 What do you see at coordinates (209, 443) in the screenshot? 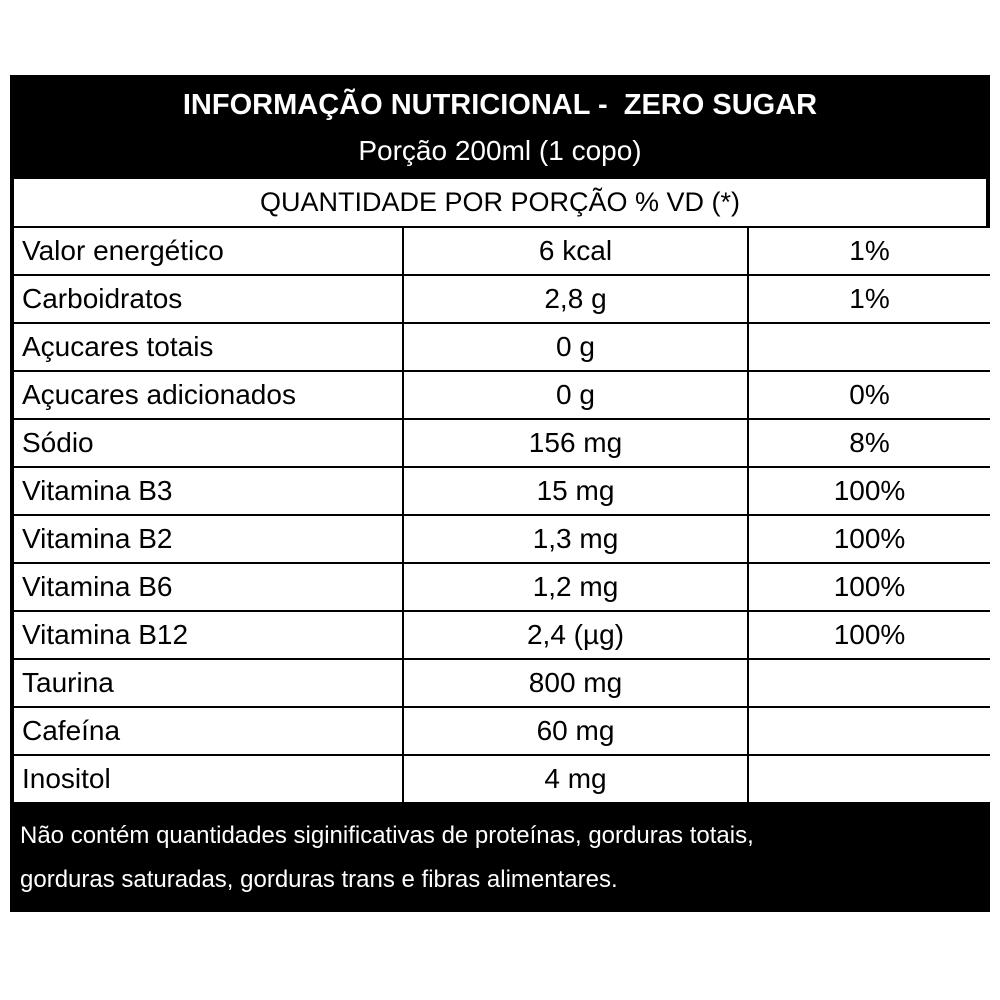
I see `nutrient-name: Sódio` at bounding box center [209, 443].